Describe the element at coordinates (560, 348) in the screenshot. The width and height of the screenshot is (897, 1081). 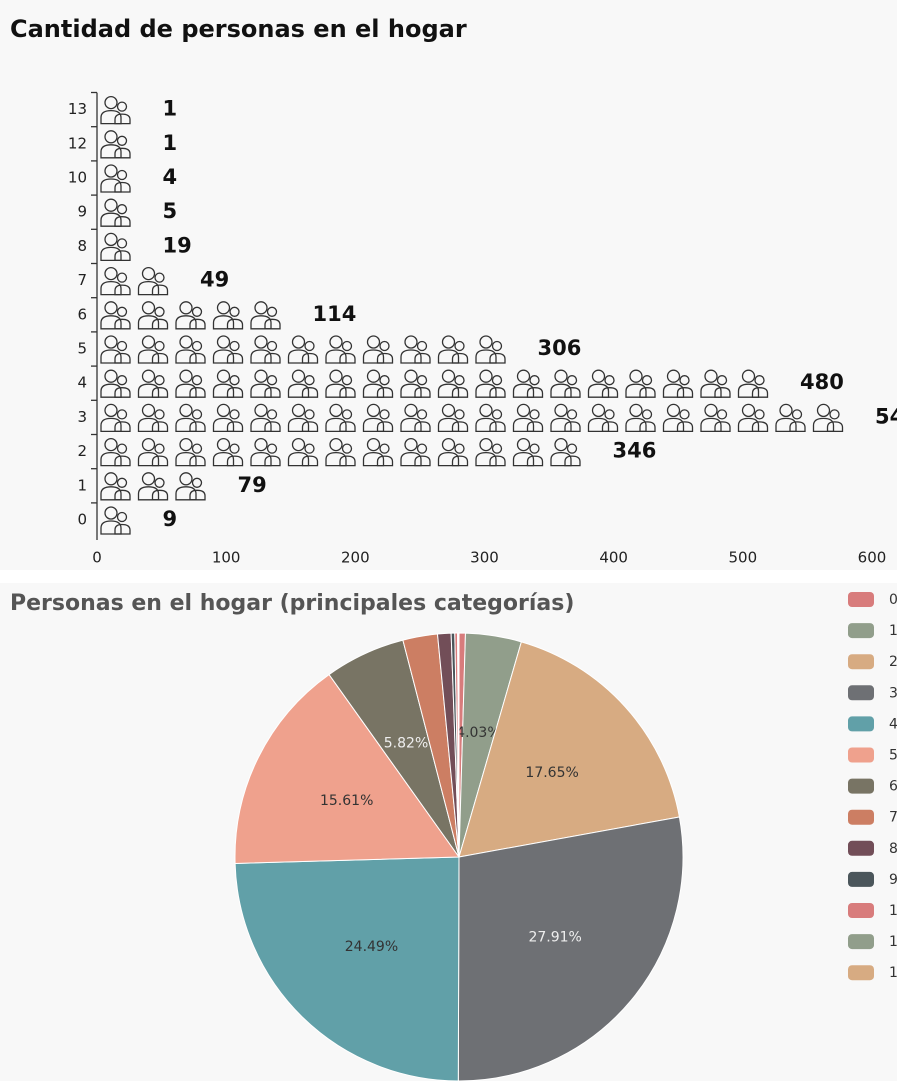
I see `data-label: 306` at that location.